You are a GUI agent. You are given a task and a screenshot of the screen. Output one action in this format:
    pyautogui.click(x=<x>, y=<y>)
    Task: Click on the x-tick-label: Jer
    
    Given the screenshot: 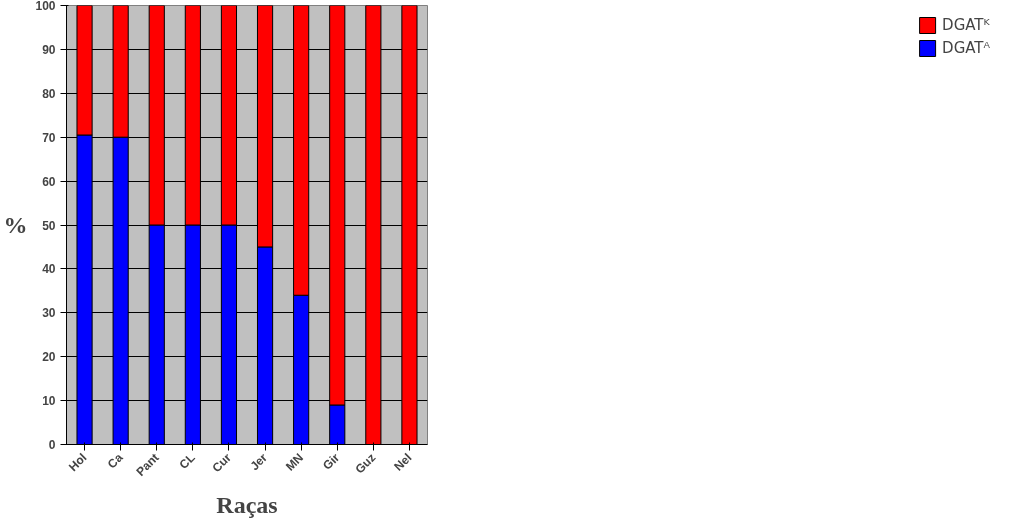 What is the action you would take?
    pyautogui.click(x=259, y=462)
    